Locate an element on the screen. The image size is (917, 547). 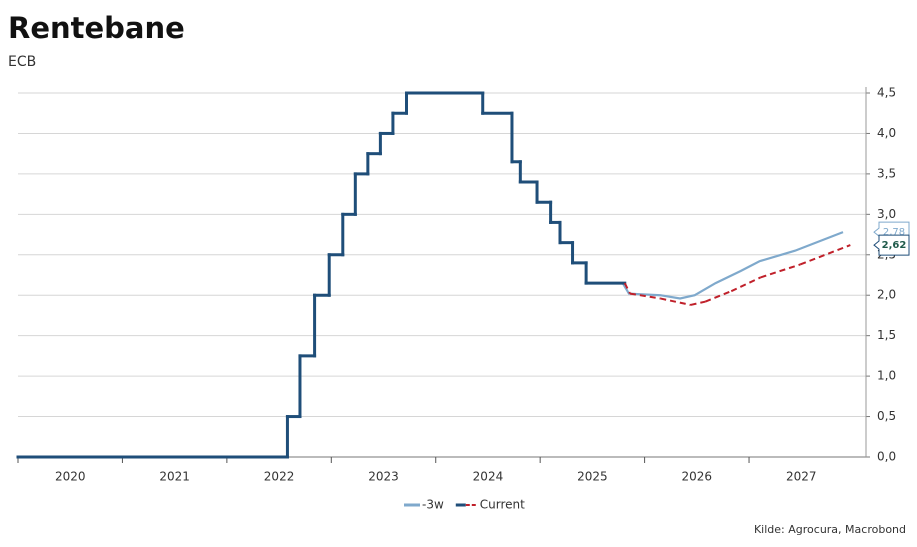
x-tick-label: 2026 is located at coordinates (697, 477).